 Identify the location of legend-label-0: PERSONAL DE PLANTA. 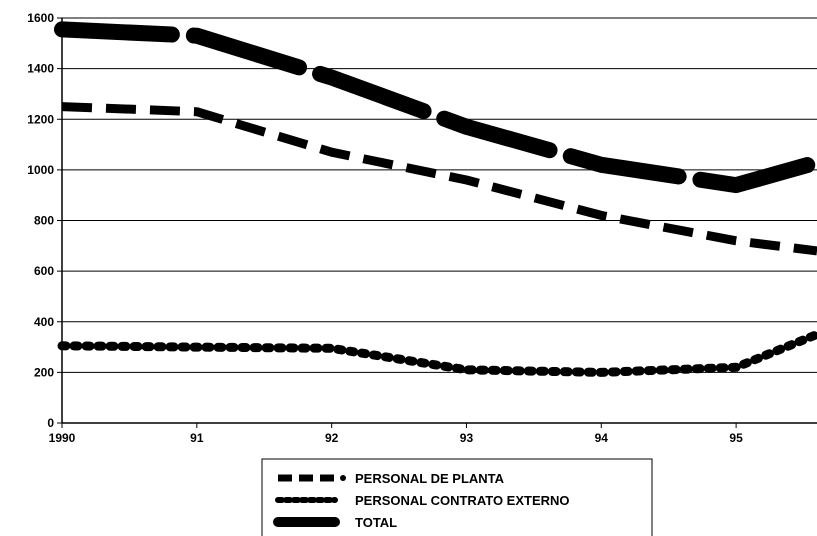
(430, 478).